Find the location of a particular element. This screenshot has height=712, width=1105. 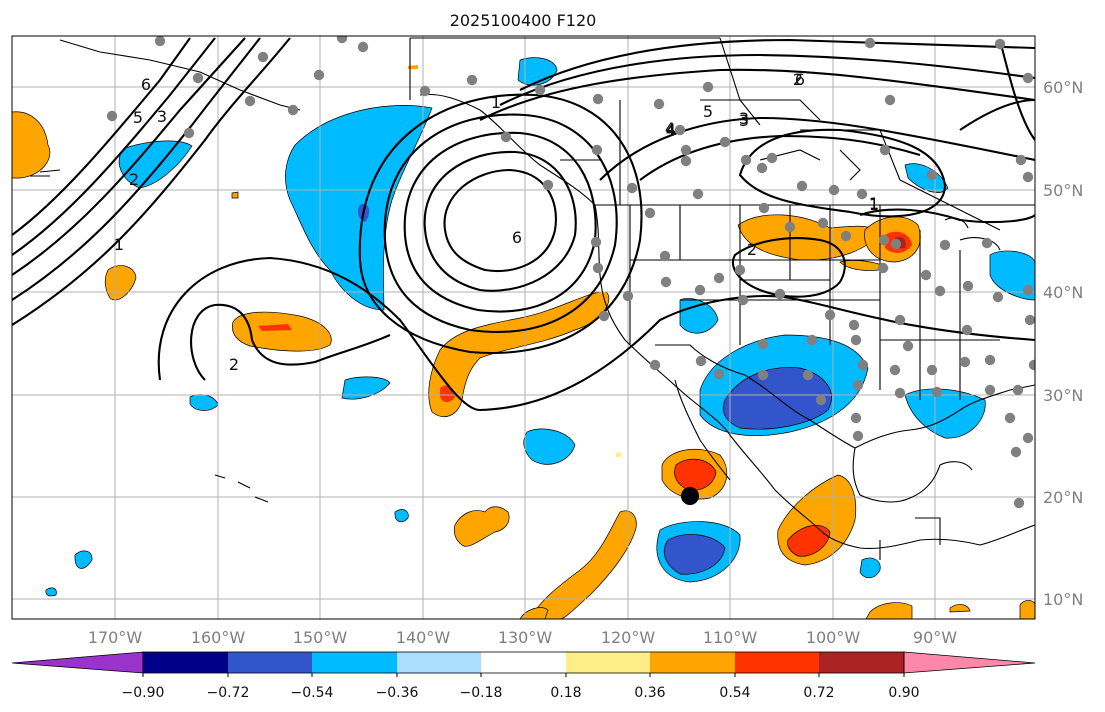

colorbar-tick-label: −0.90 is located at coordinates (143, 693).